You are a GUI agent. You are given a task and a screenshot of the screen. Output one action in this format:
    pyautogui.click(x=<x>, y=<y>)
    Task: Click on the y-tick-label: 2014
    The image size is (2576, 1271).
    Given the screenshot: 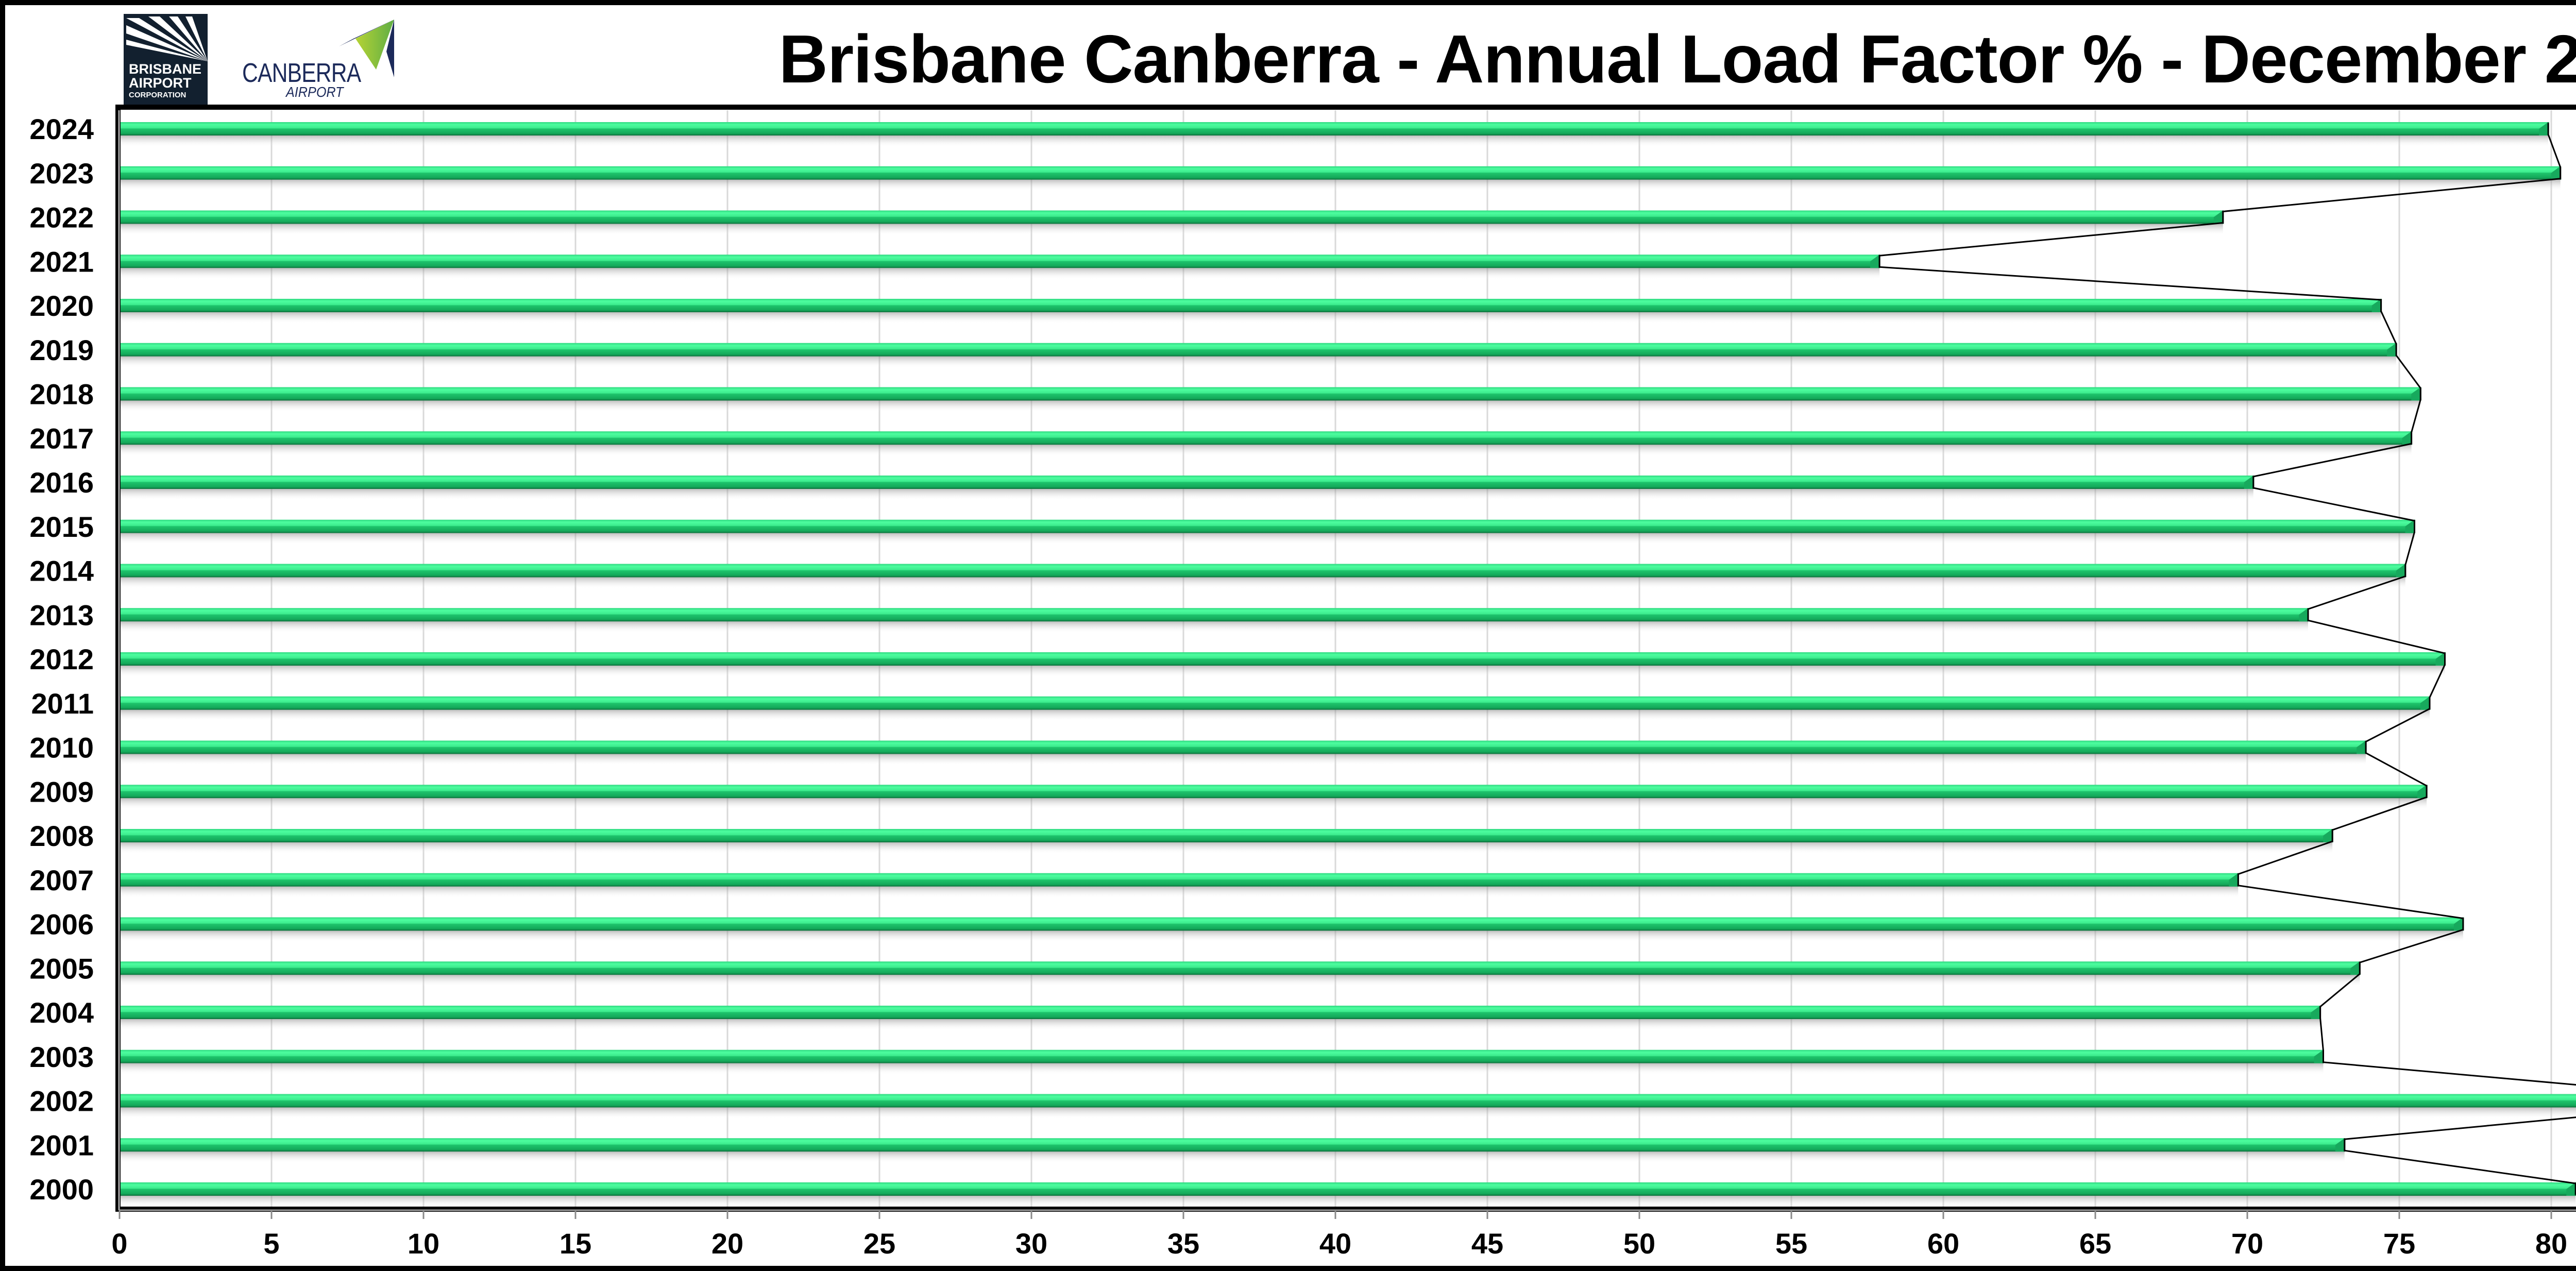 What is the action you would take?
    pyautogui.click(x=61, y=571)
    